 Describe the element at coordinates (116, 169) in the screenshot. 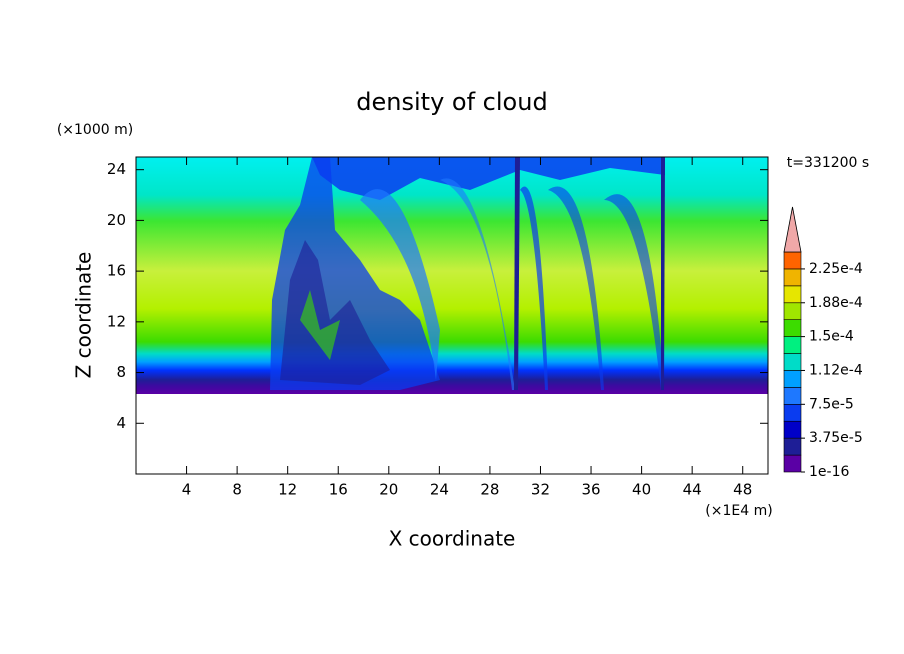

I see `y-tick-label: 24` at that location.